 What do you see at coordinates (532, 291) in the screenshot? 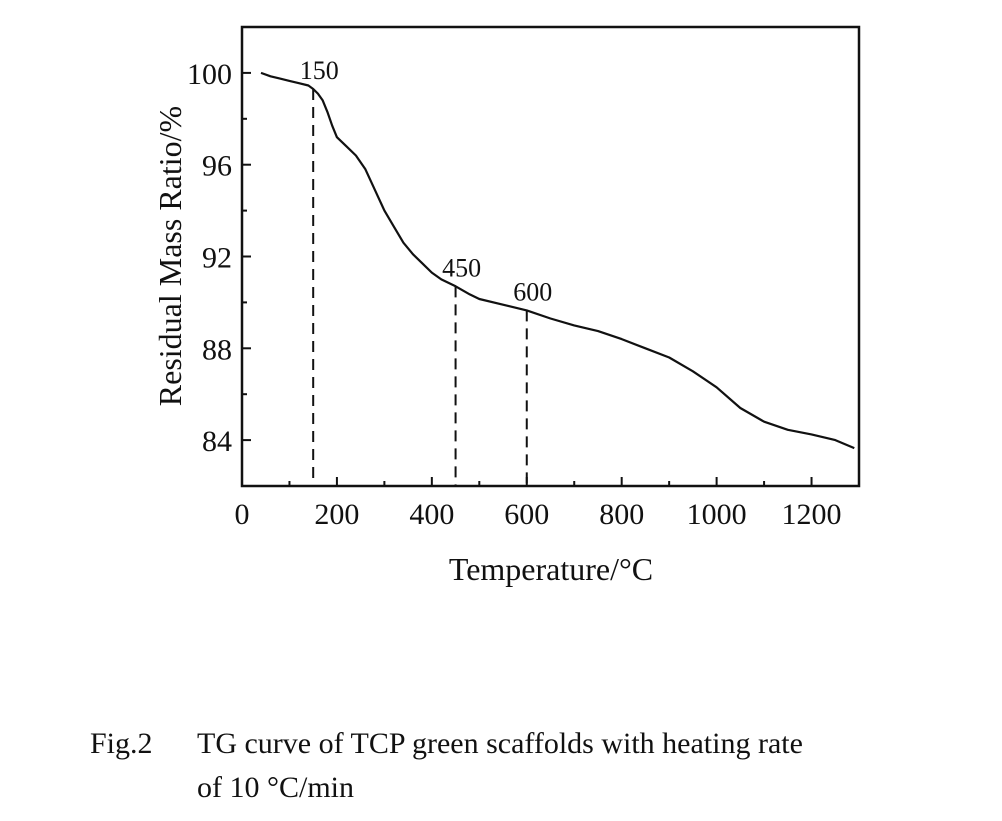
I see `annotation-label: 600` at bounding box center [532, 291].